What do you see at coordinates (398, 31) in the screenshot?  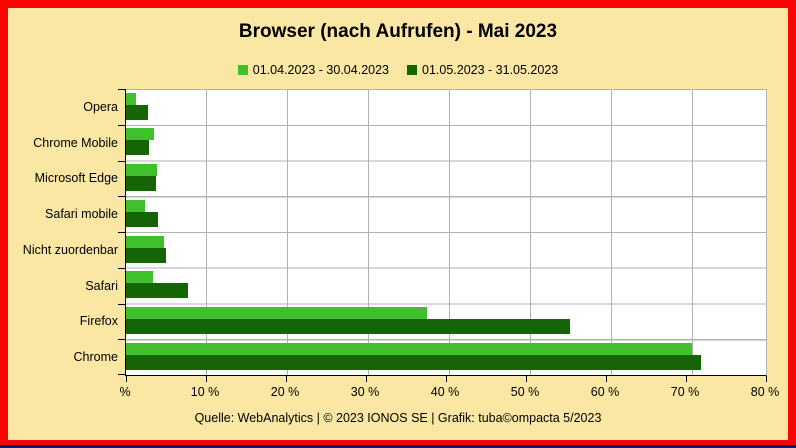 I see `chart-title: Browser (nach Aufrufen) - Mai 2023` at bounding box center [398, 31].